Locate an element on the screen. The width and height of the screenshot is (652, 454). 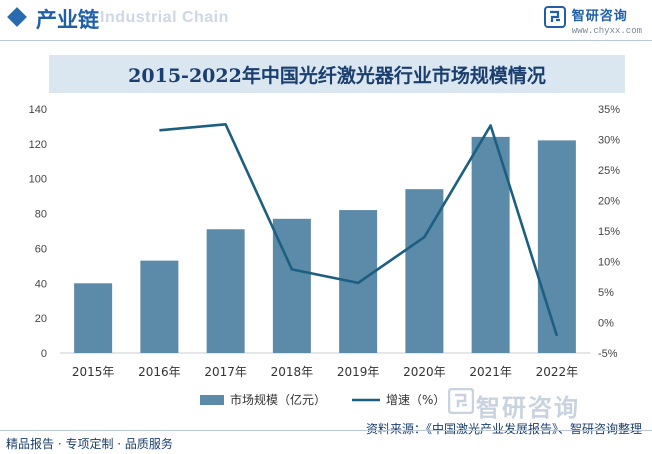
y-left-tick-label: 100 is located at coordinates (38, 180).